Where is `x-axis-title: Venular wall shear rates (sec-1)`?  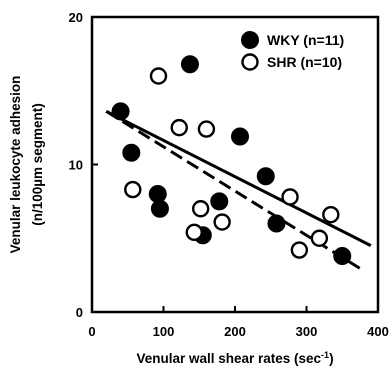
x-axis-title: Venular wall shear rates (sec-1) is located at coordinates (234, 358).